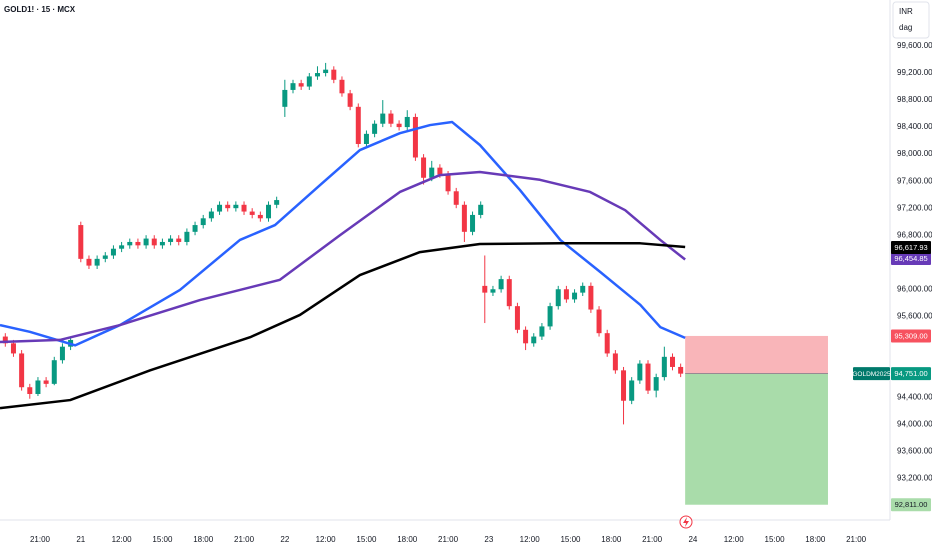  I want to click on ma-price-label: 96,617.93, so click(910, 247).